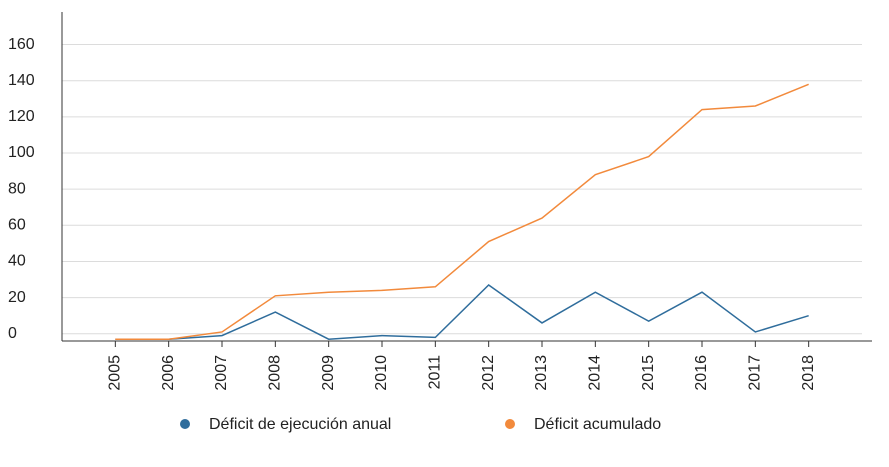 This screenshot has width=889, height=467. I want to click on x-tick-label: 2015, so click(648, 373).